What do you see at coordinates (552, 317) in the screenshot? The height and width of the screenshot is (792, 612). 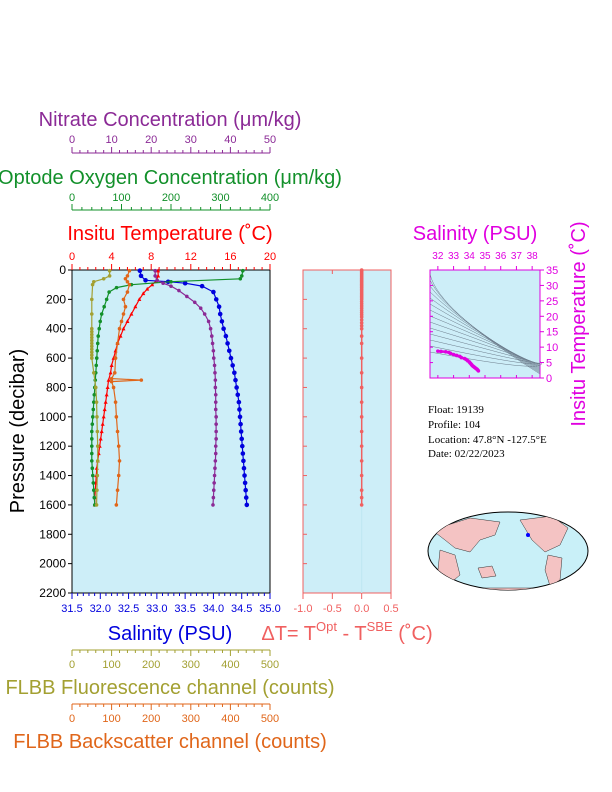 I see `ts-y-tick-label: 20` at bounding box center [552, 317].